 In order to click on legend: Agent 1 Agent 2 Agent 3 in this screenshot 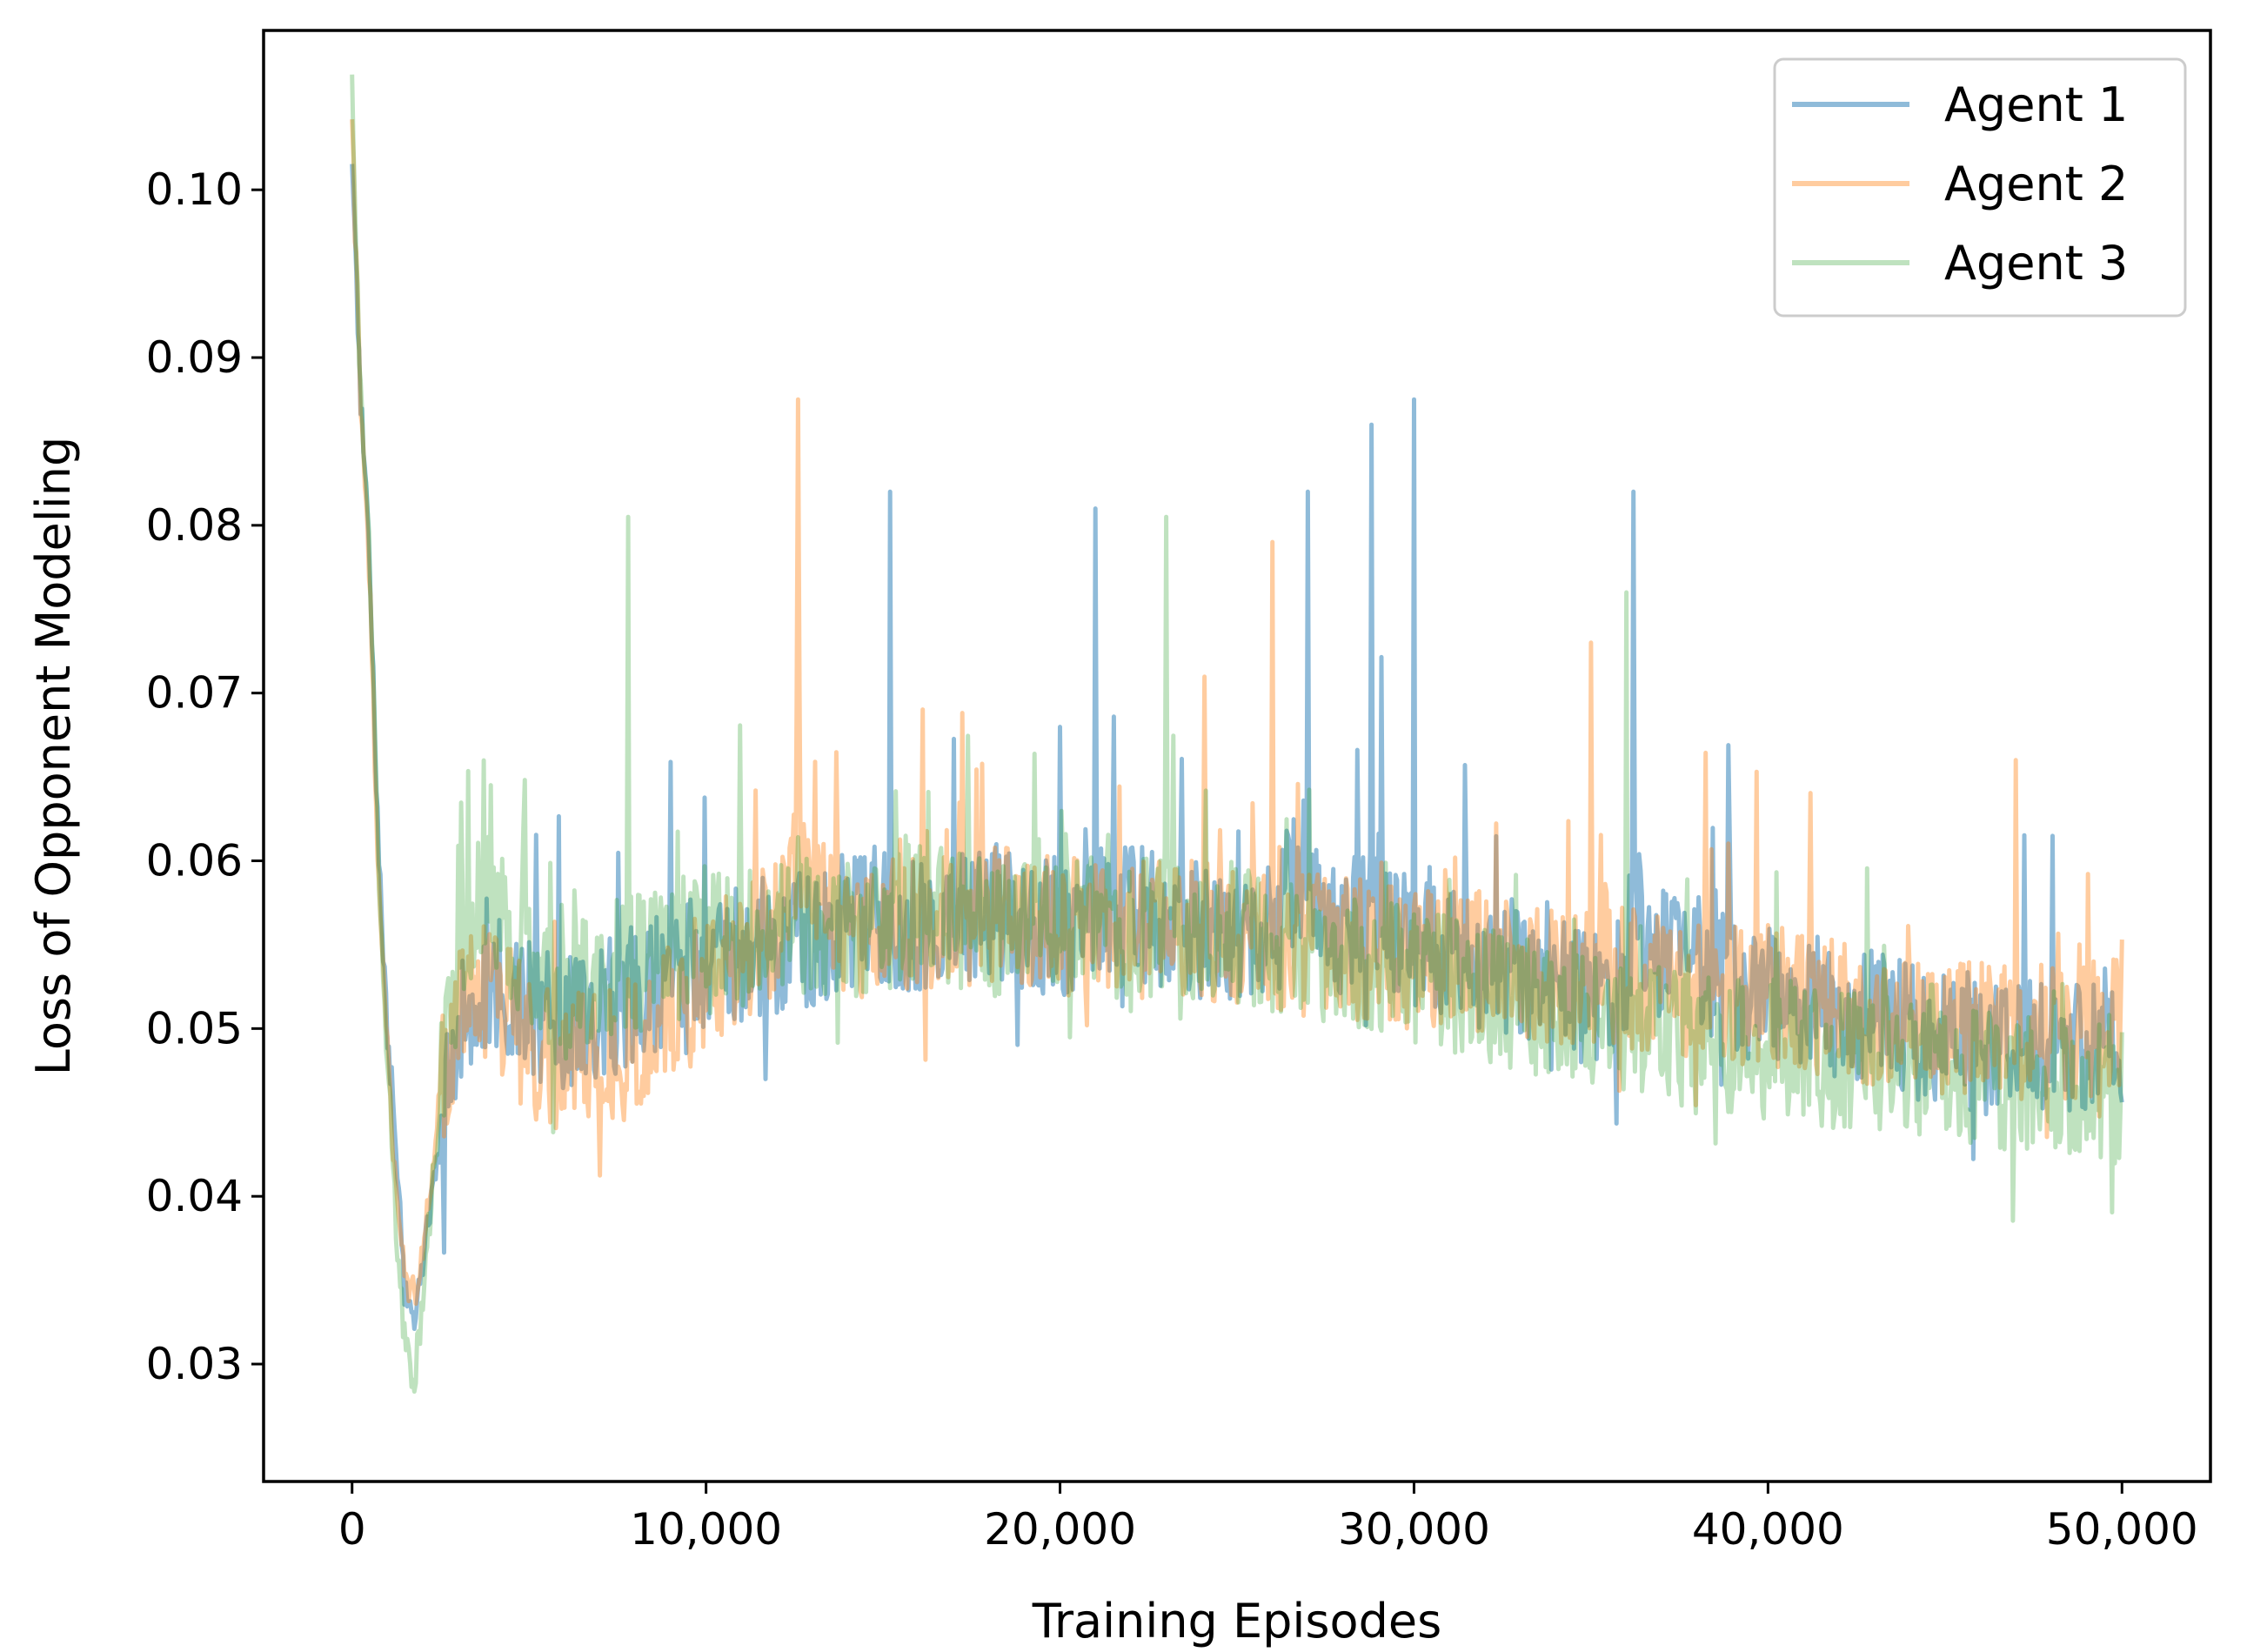, I will do `click(1980, 187)`.